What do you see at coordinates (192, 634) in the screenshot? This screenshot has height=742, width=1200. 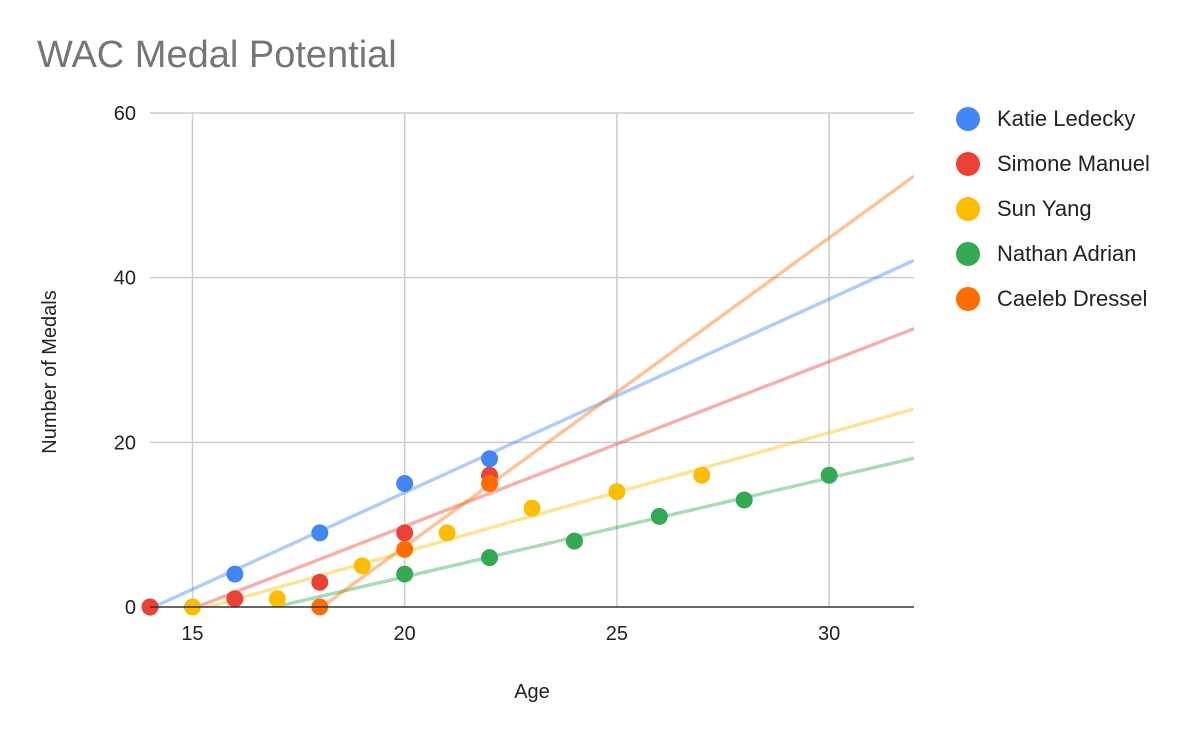 I see `x-tick-label: 15` at bounding box center [192, 634].